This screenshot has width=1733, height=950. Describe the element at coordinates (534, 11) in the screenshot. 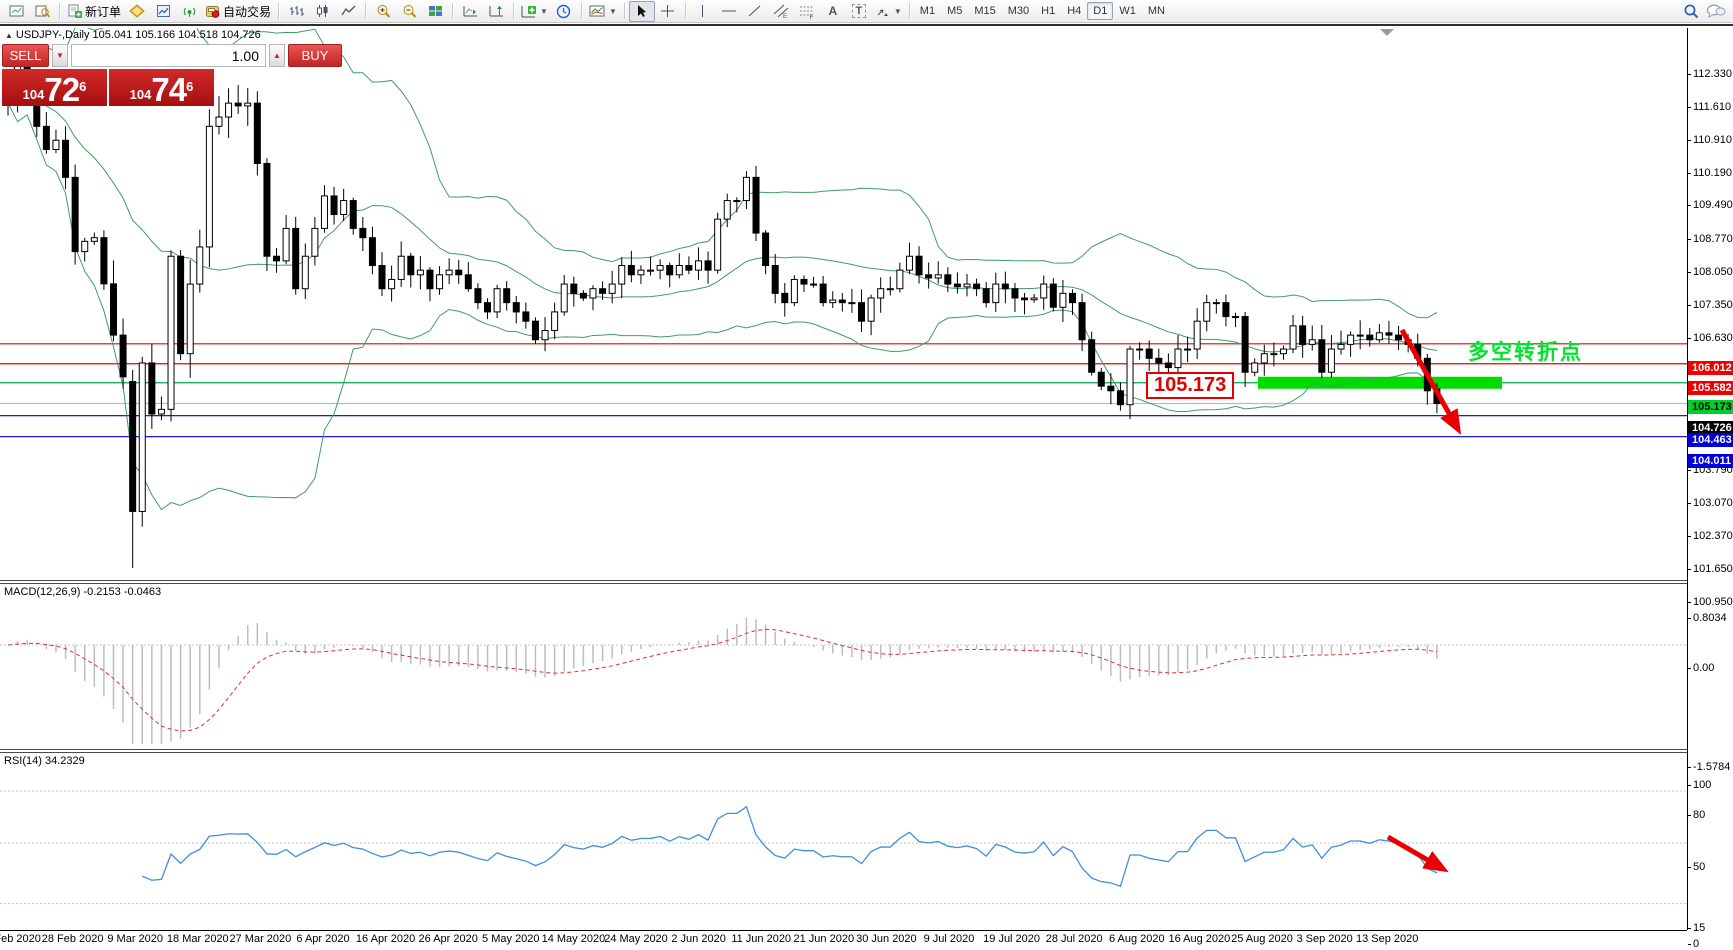

I see `indicators-button: ▼` at that location.